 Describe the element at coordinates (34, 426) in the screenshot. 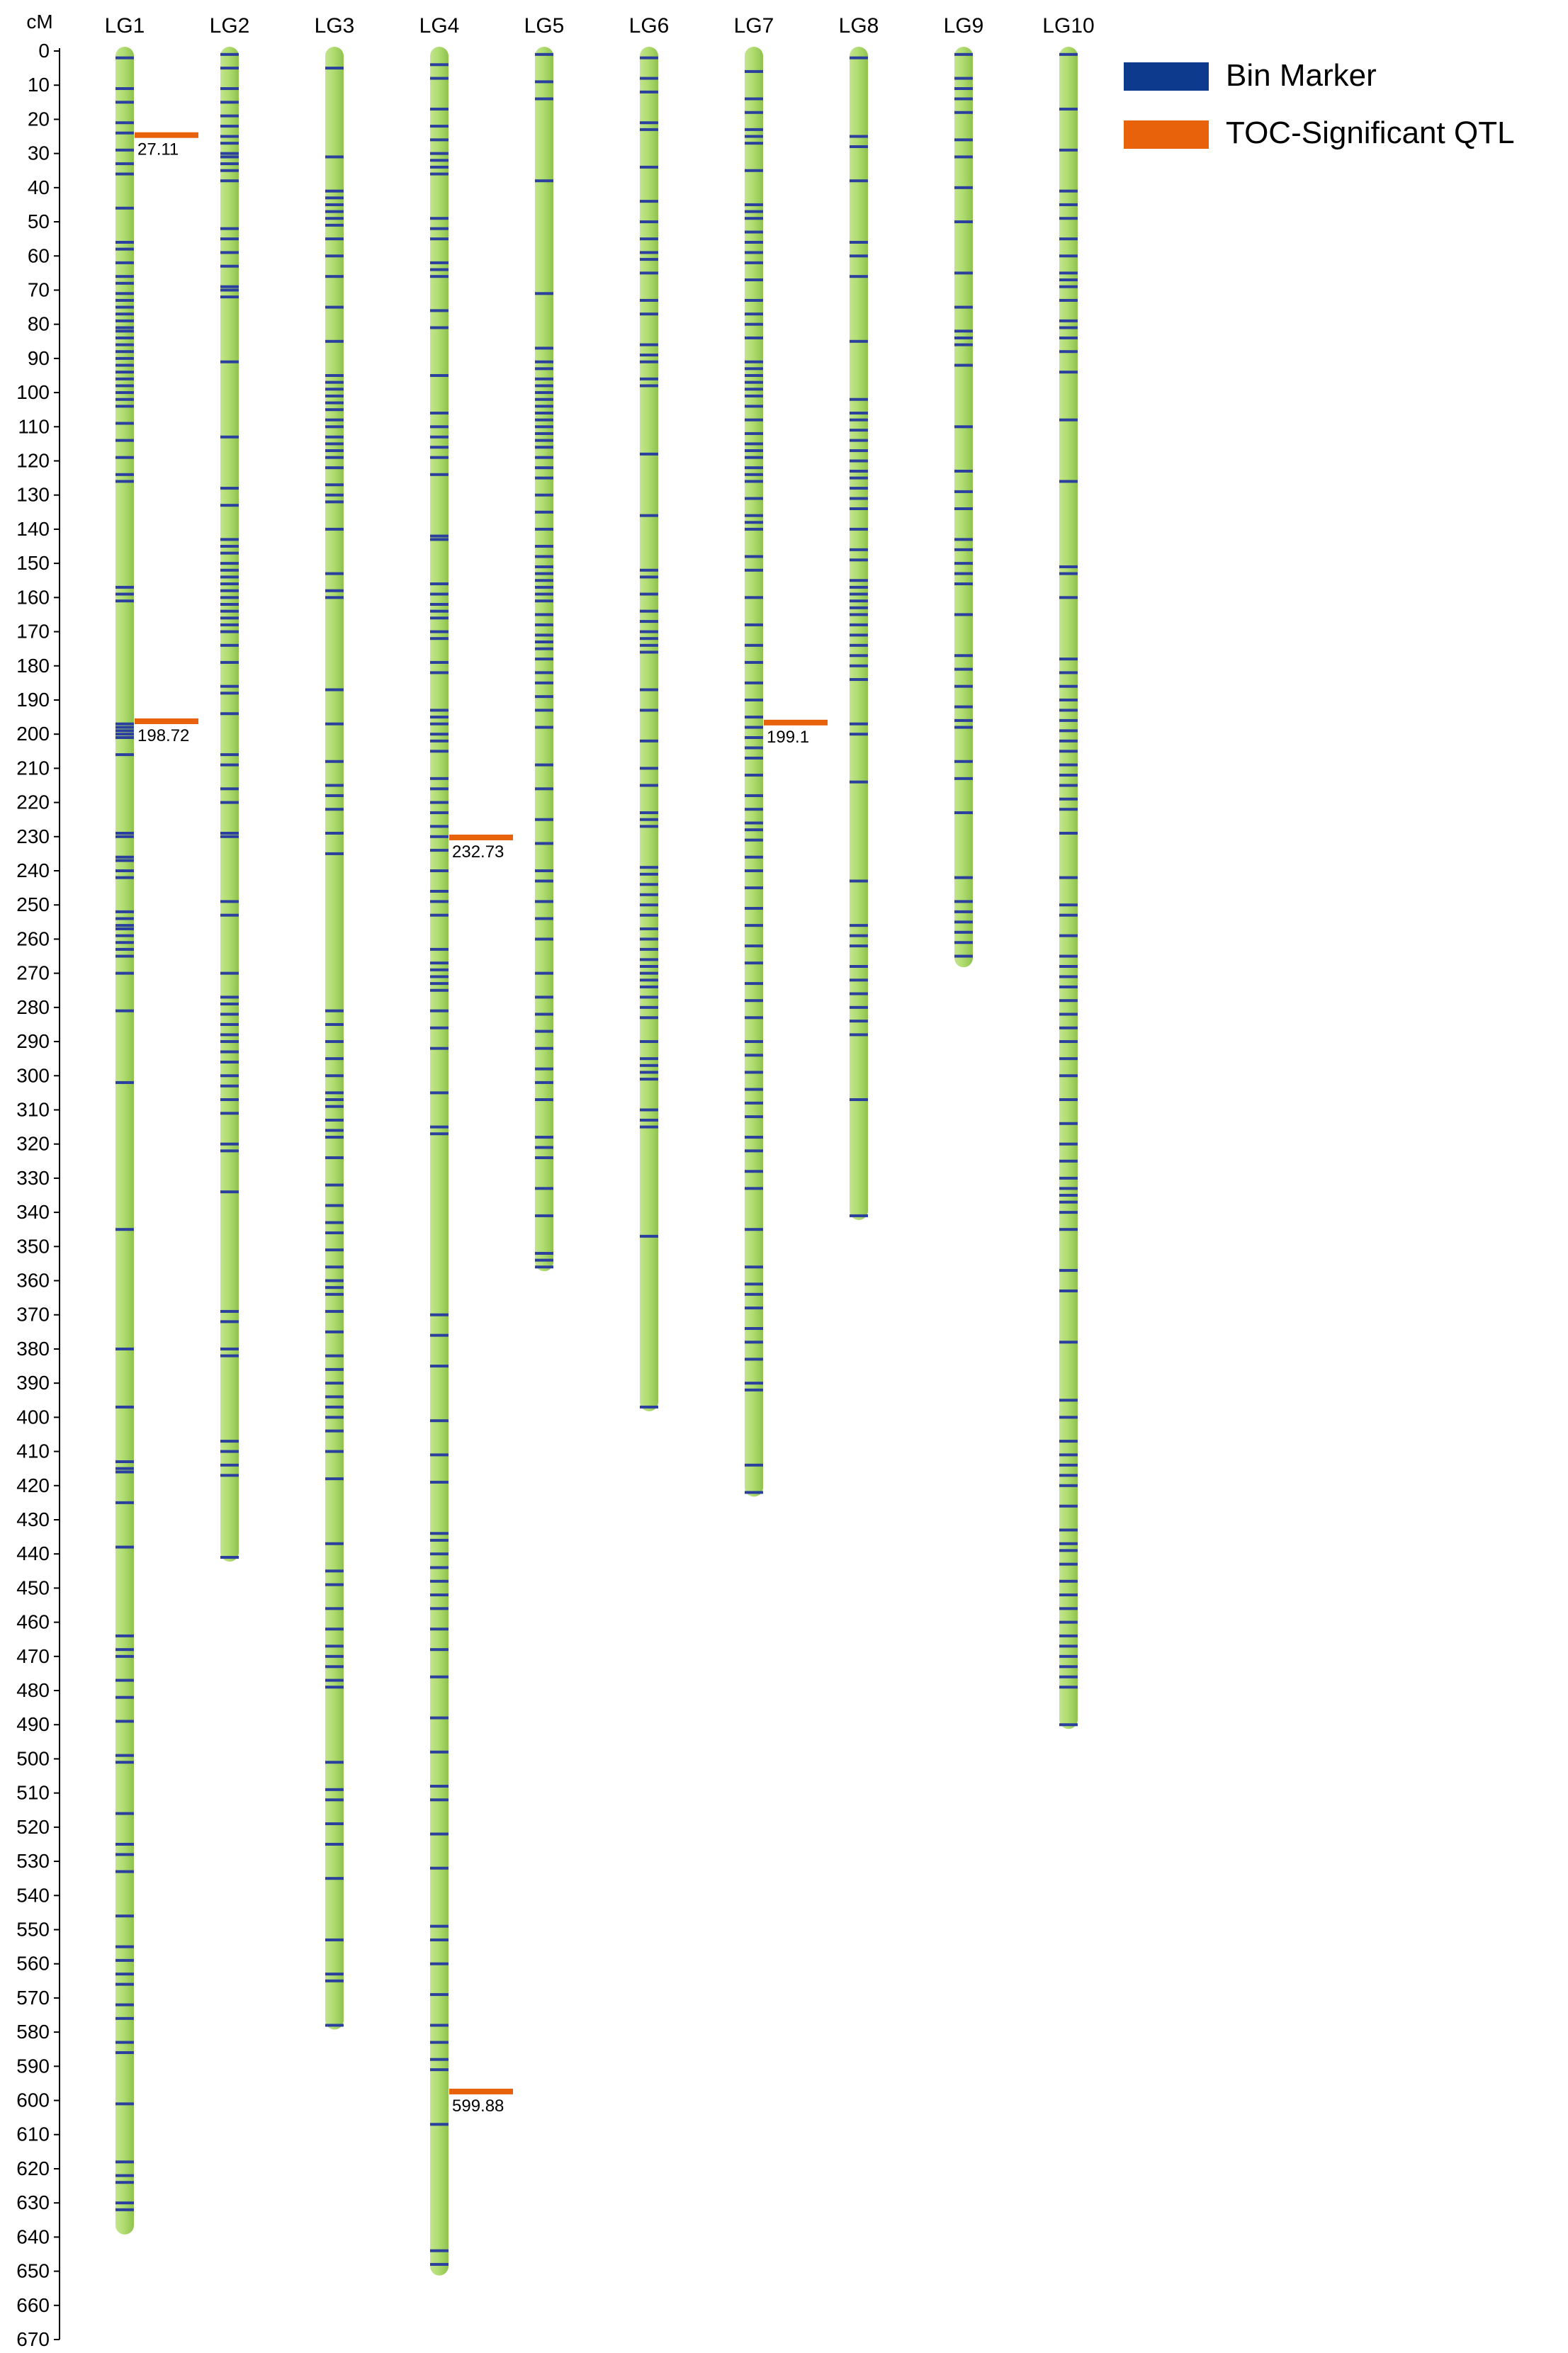

I see `y-tick-label: 110` at that location.